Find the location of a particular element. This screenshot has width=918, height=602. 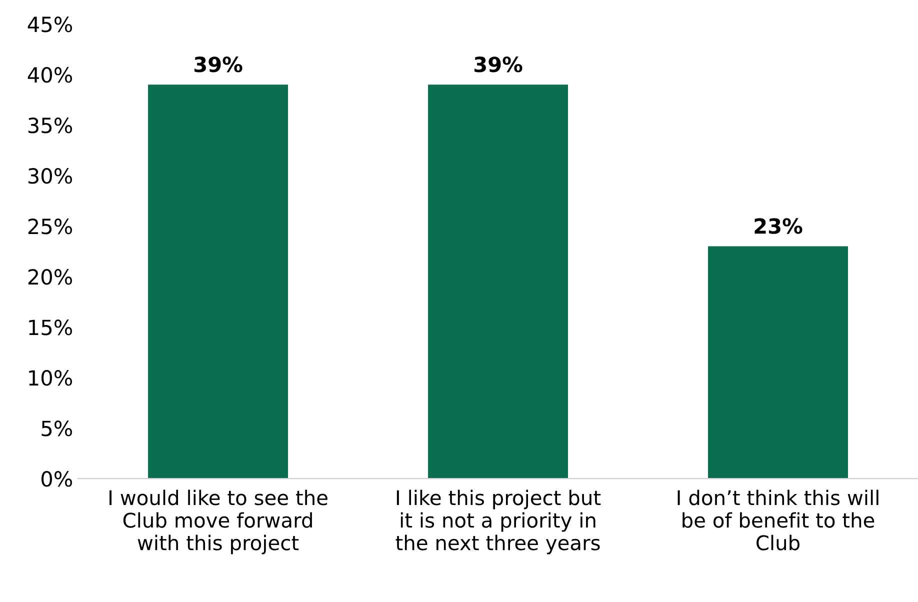

y-tick-label: 15% is located at coordinates (50, 328).